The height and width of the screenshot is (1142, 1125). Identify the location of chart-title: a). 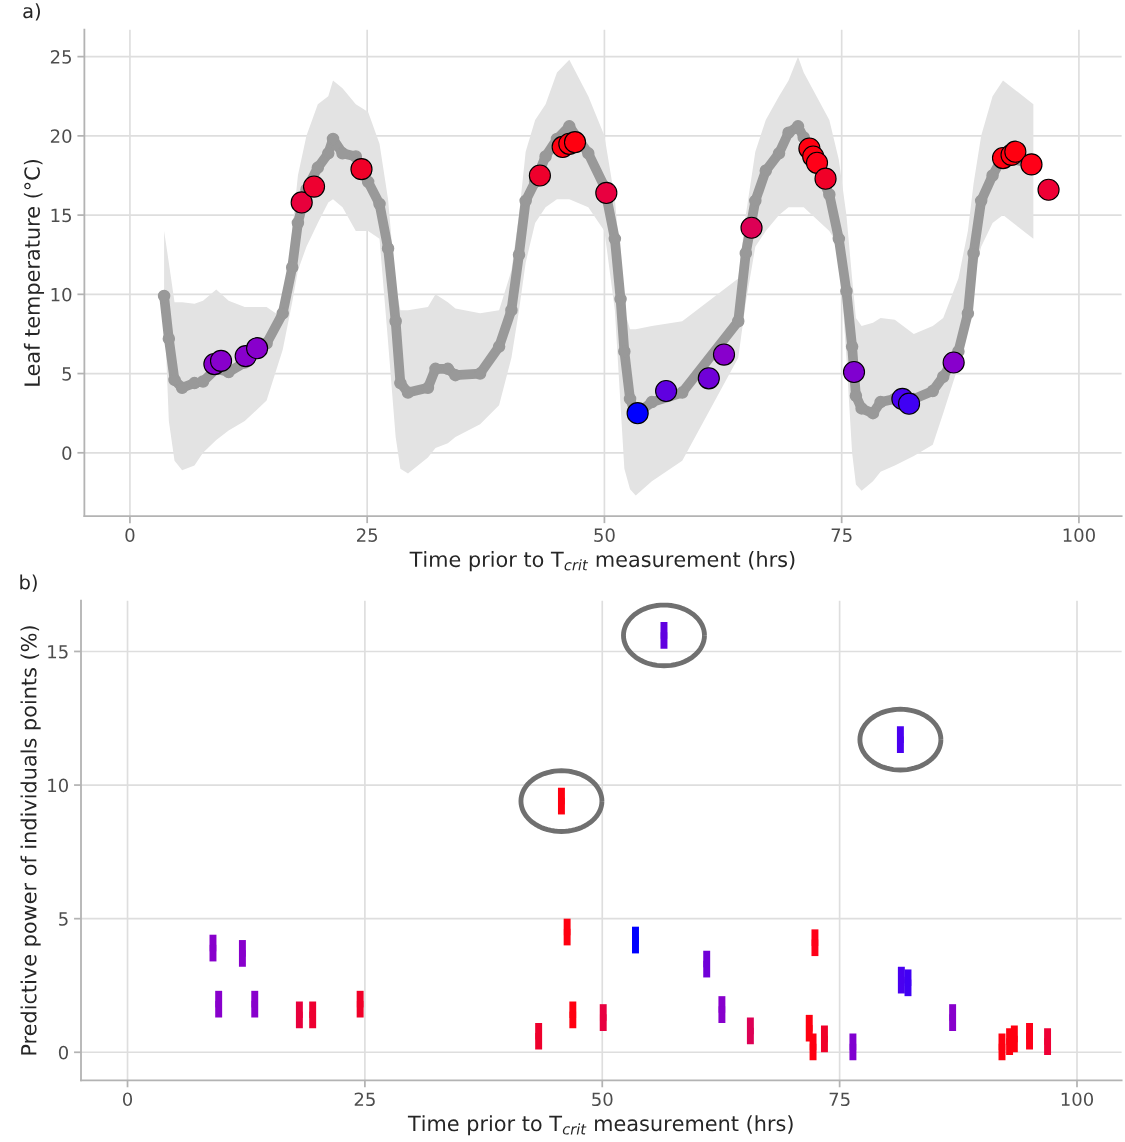
(31, 12).